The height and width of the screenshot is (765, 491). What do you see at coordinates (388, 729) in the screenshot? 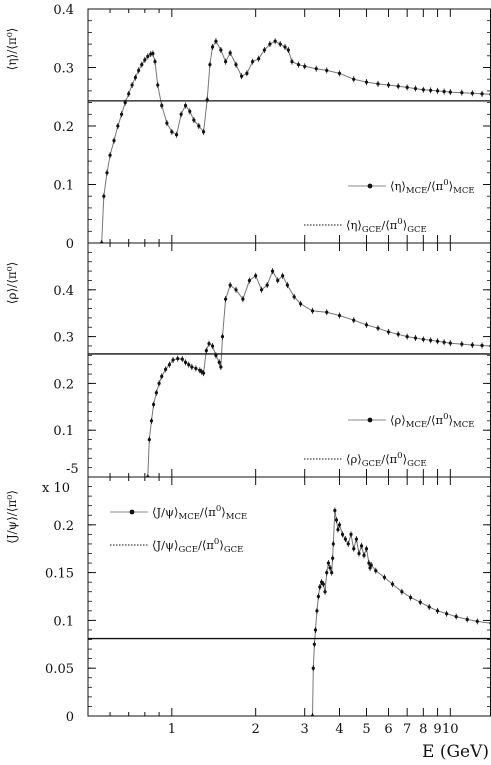
I see `x-tick-label: 6` at bounding box center [388, 729].